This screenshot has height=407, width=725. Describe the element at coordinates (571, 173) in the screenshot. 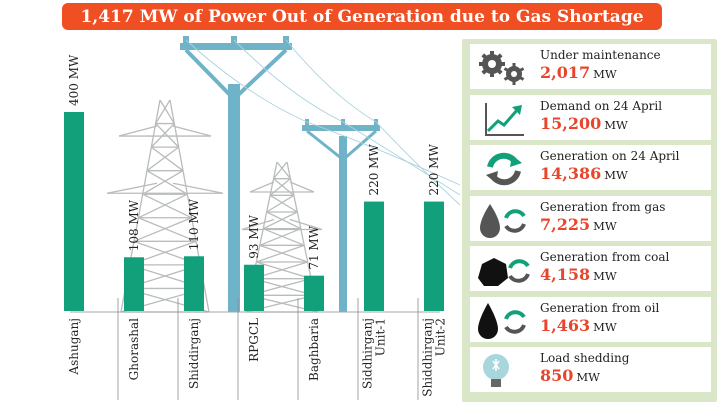

I see `stat-number: 14,386` at that location.